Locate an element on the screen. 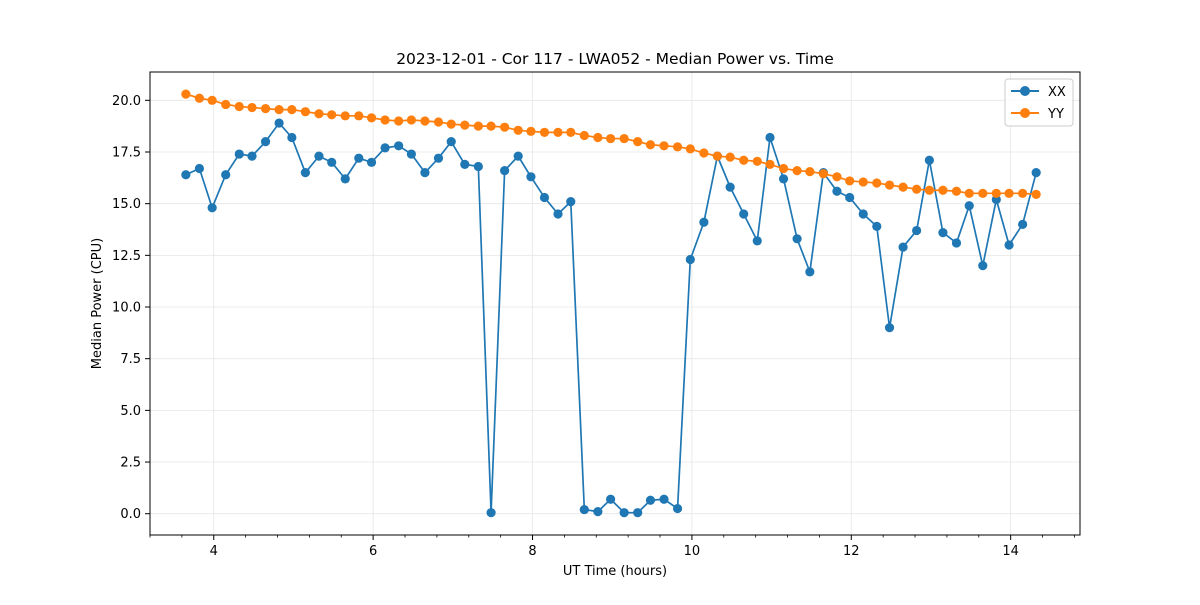  legend-marker-xx is located at coordinates (1025, 91).